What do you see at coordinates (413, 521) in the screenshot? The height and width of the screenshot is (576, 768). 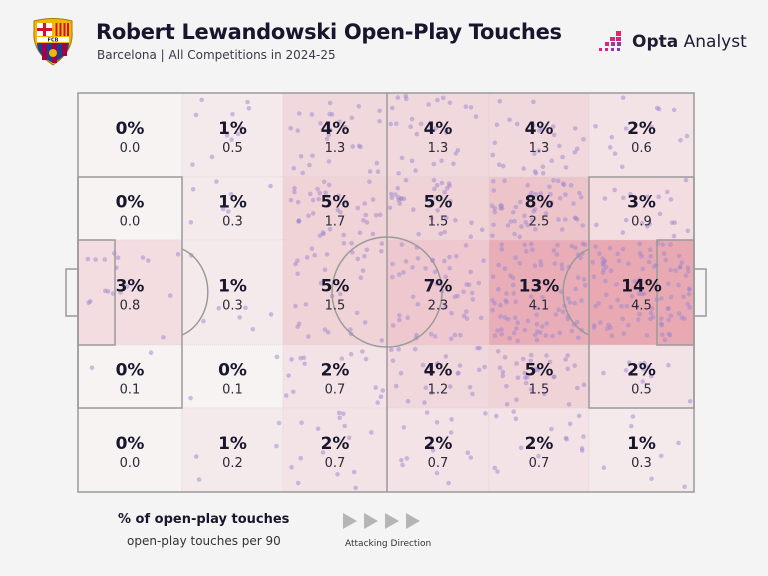 I see `arrow-right-icon` at bounding box center [413, 521].